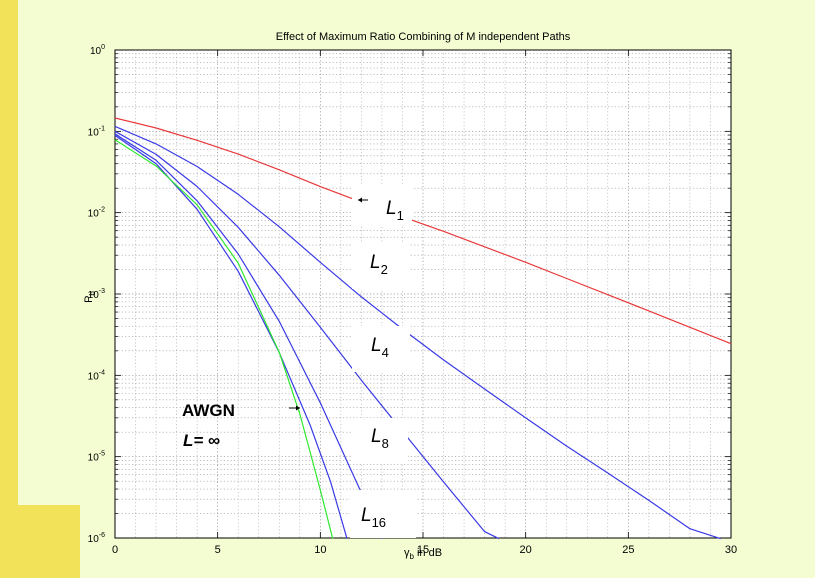 The image size is (815, 578). I want to click on annotation-L4: L4, so click(380, 347).